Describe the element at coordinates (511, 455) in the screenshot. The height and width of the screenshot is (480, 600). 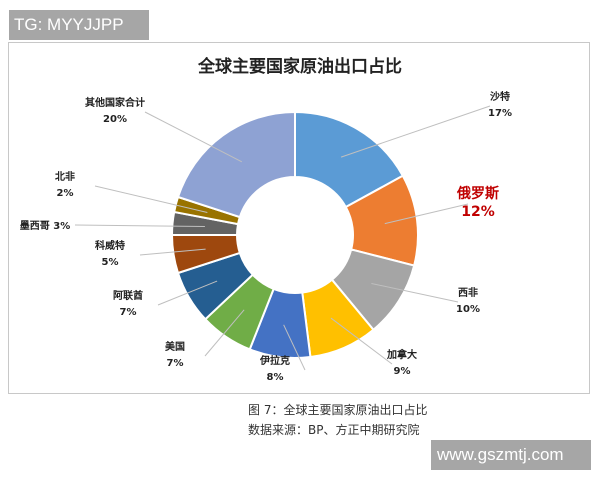
I see `watermark-bottom: www.gszmtj.com` at that location.